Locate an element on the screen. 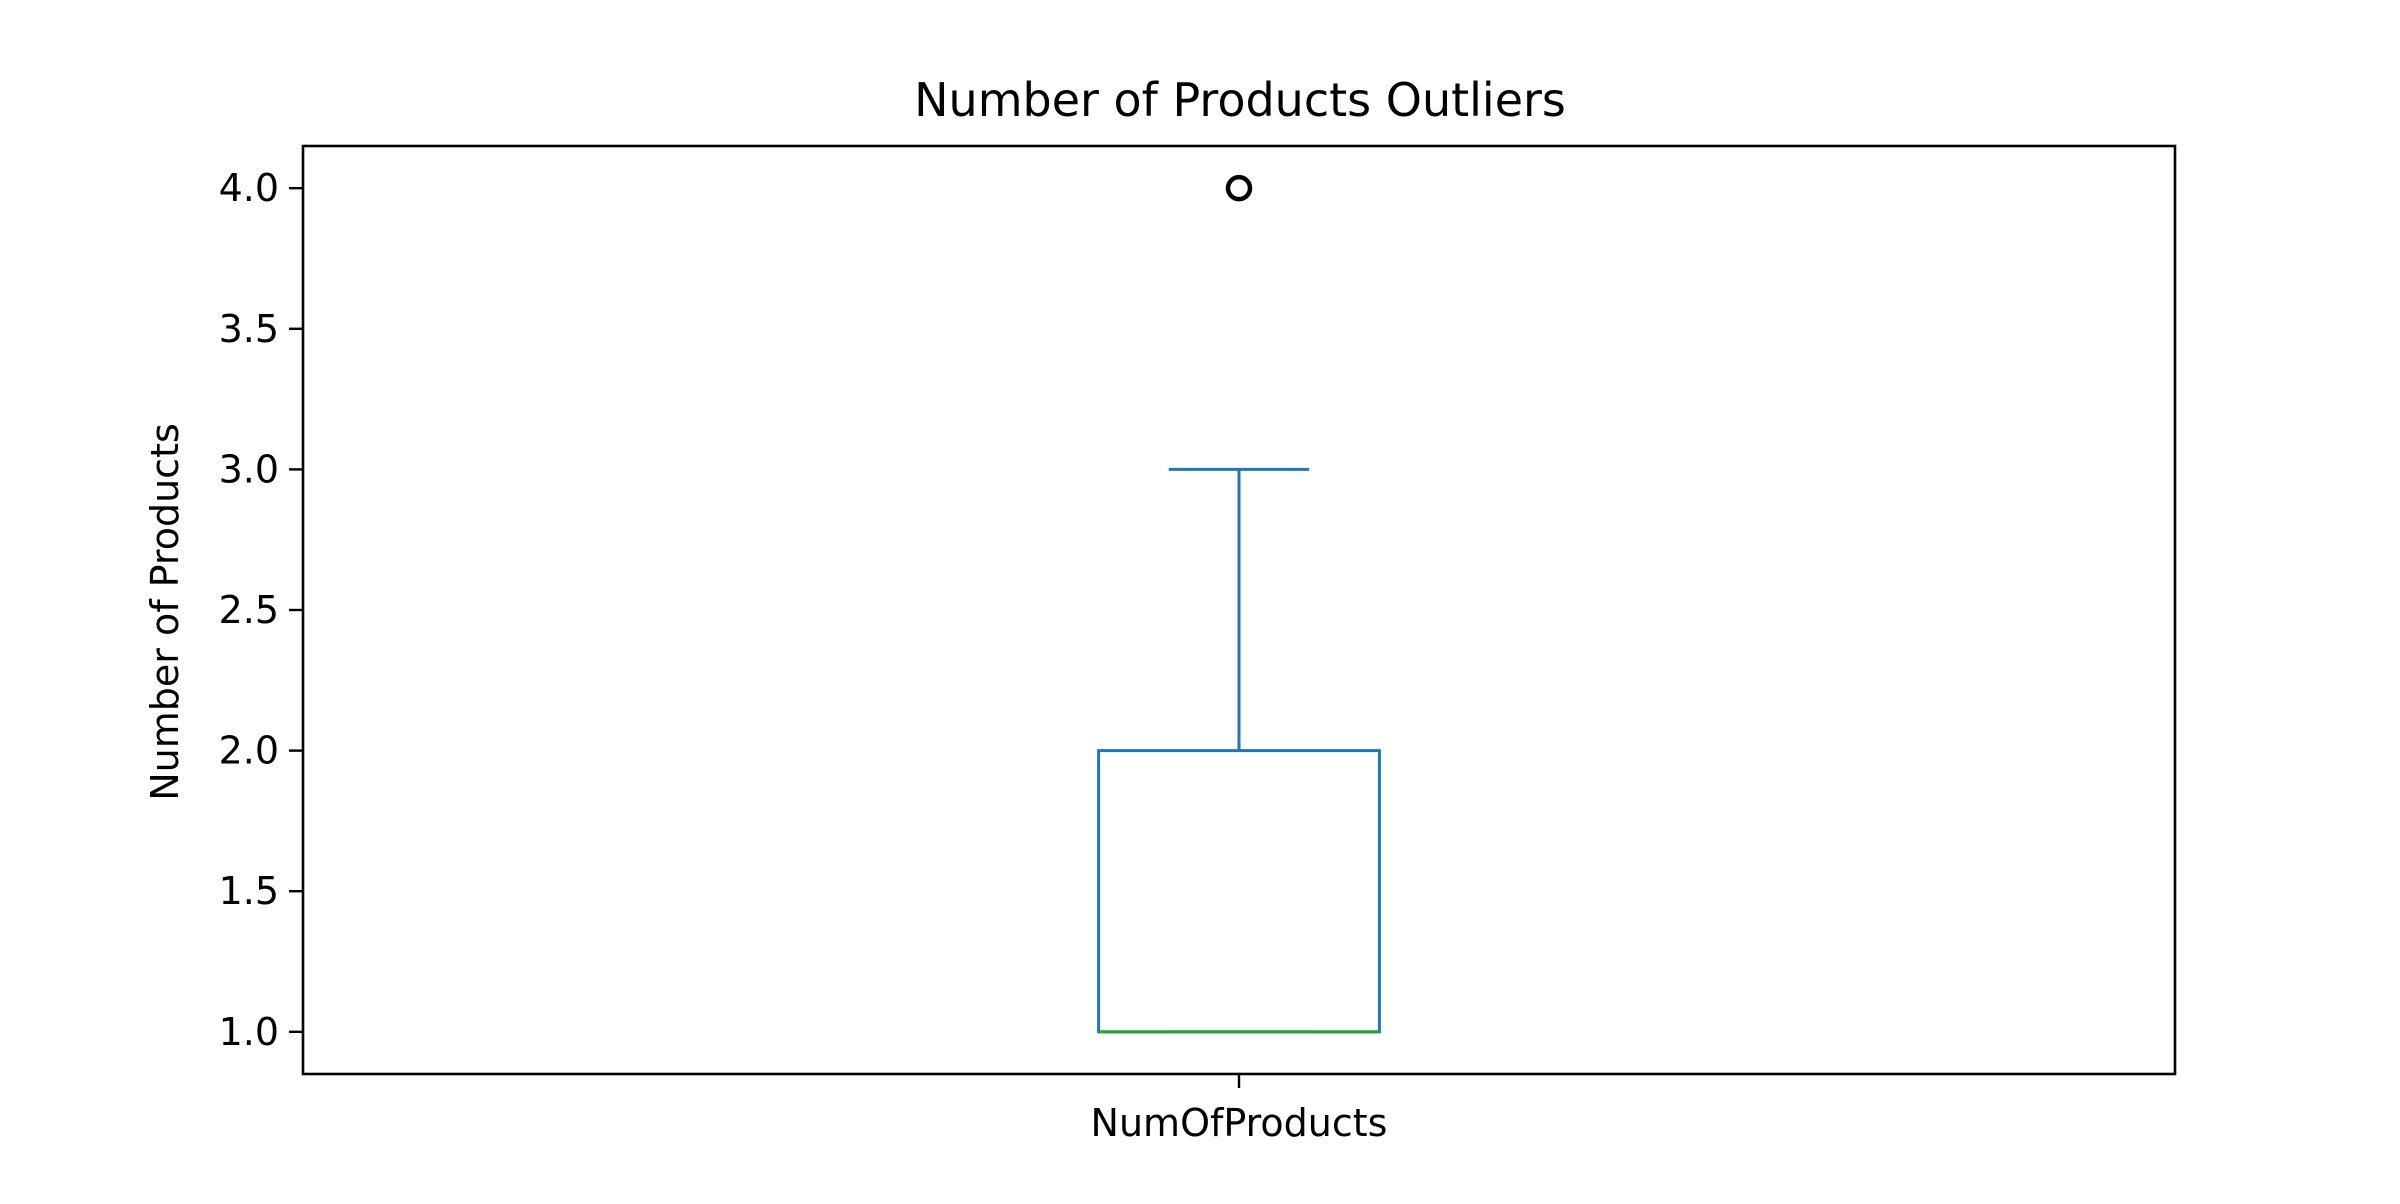 The image size is (2400, 1204). chart-title: Number of Products Outliers is located at coordinates (1240, 100).